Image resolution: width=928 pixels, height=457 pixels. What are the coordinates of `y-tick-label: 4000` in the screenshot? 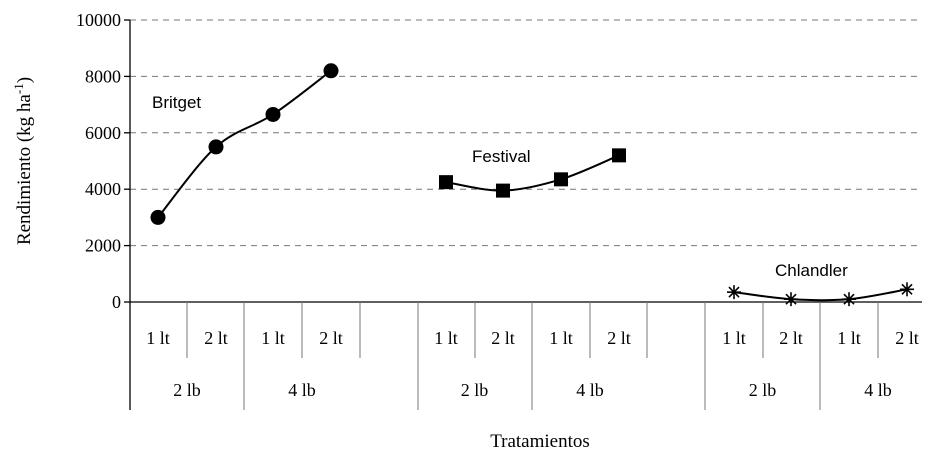 It's located at (103, 189).